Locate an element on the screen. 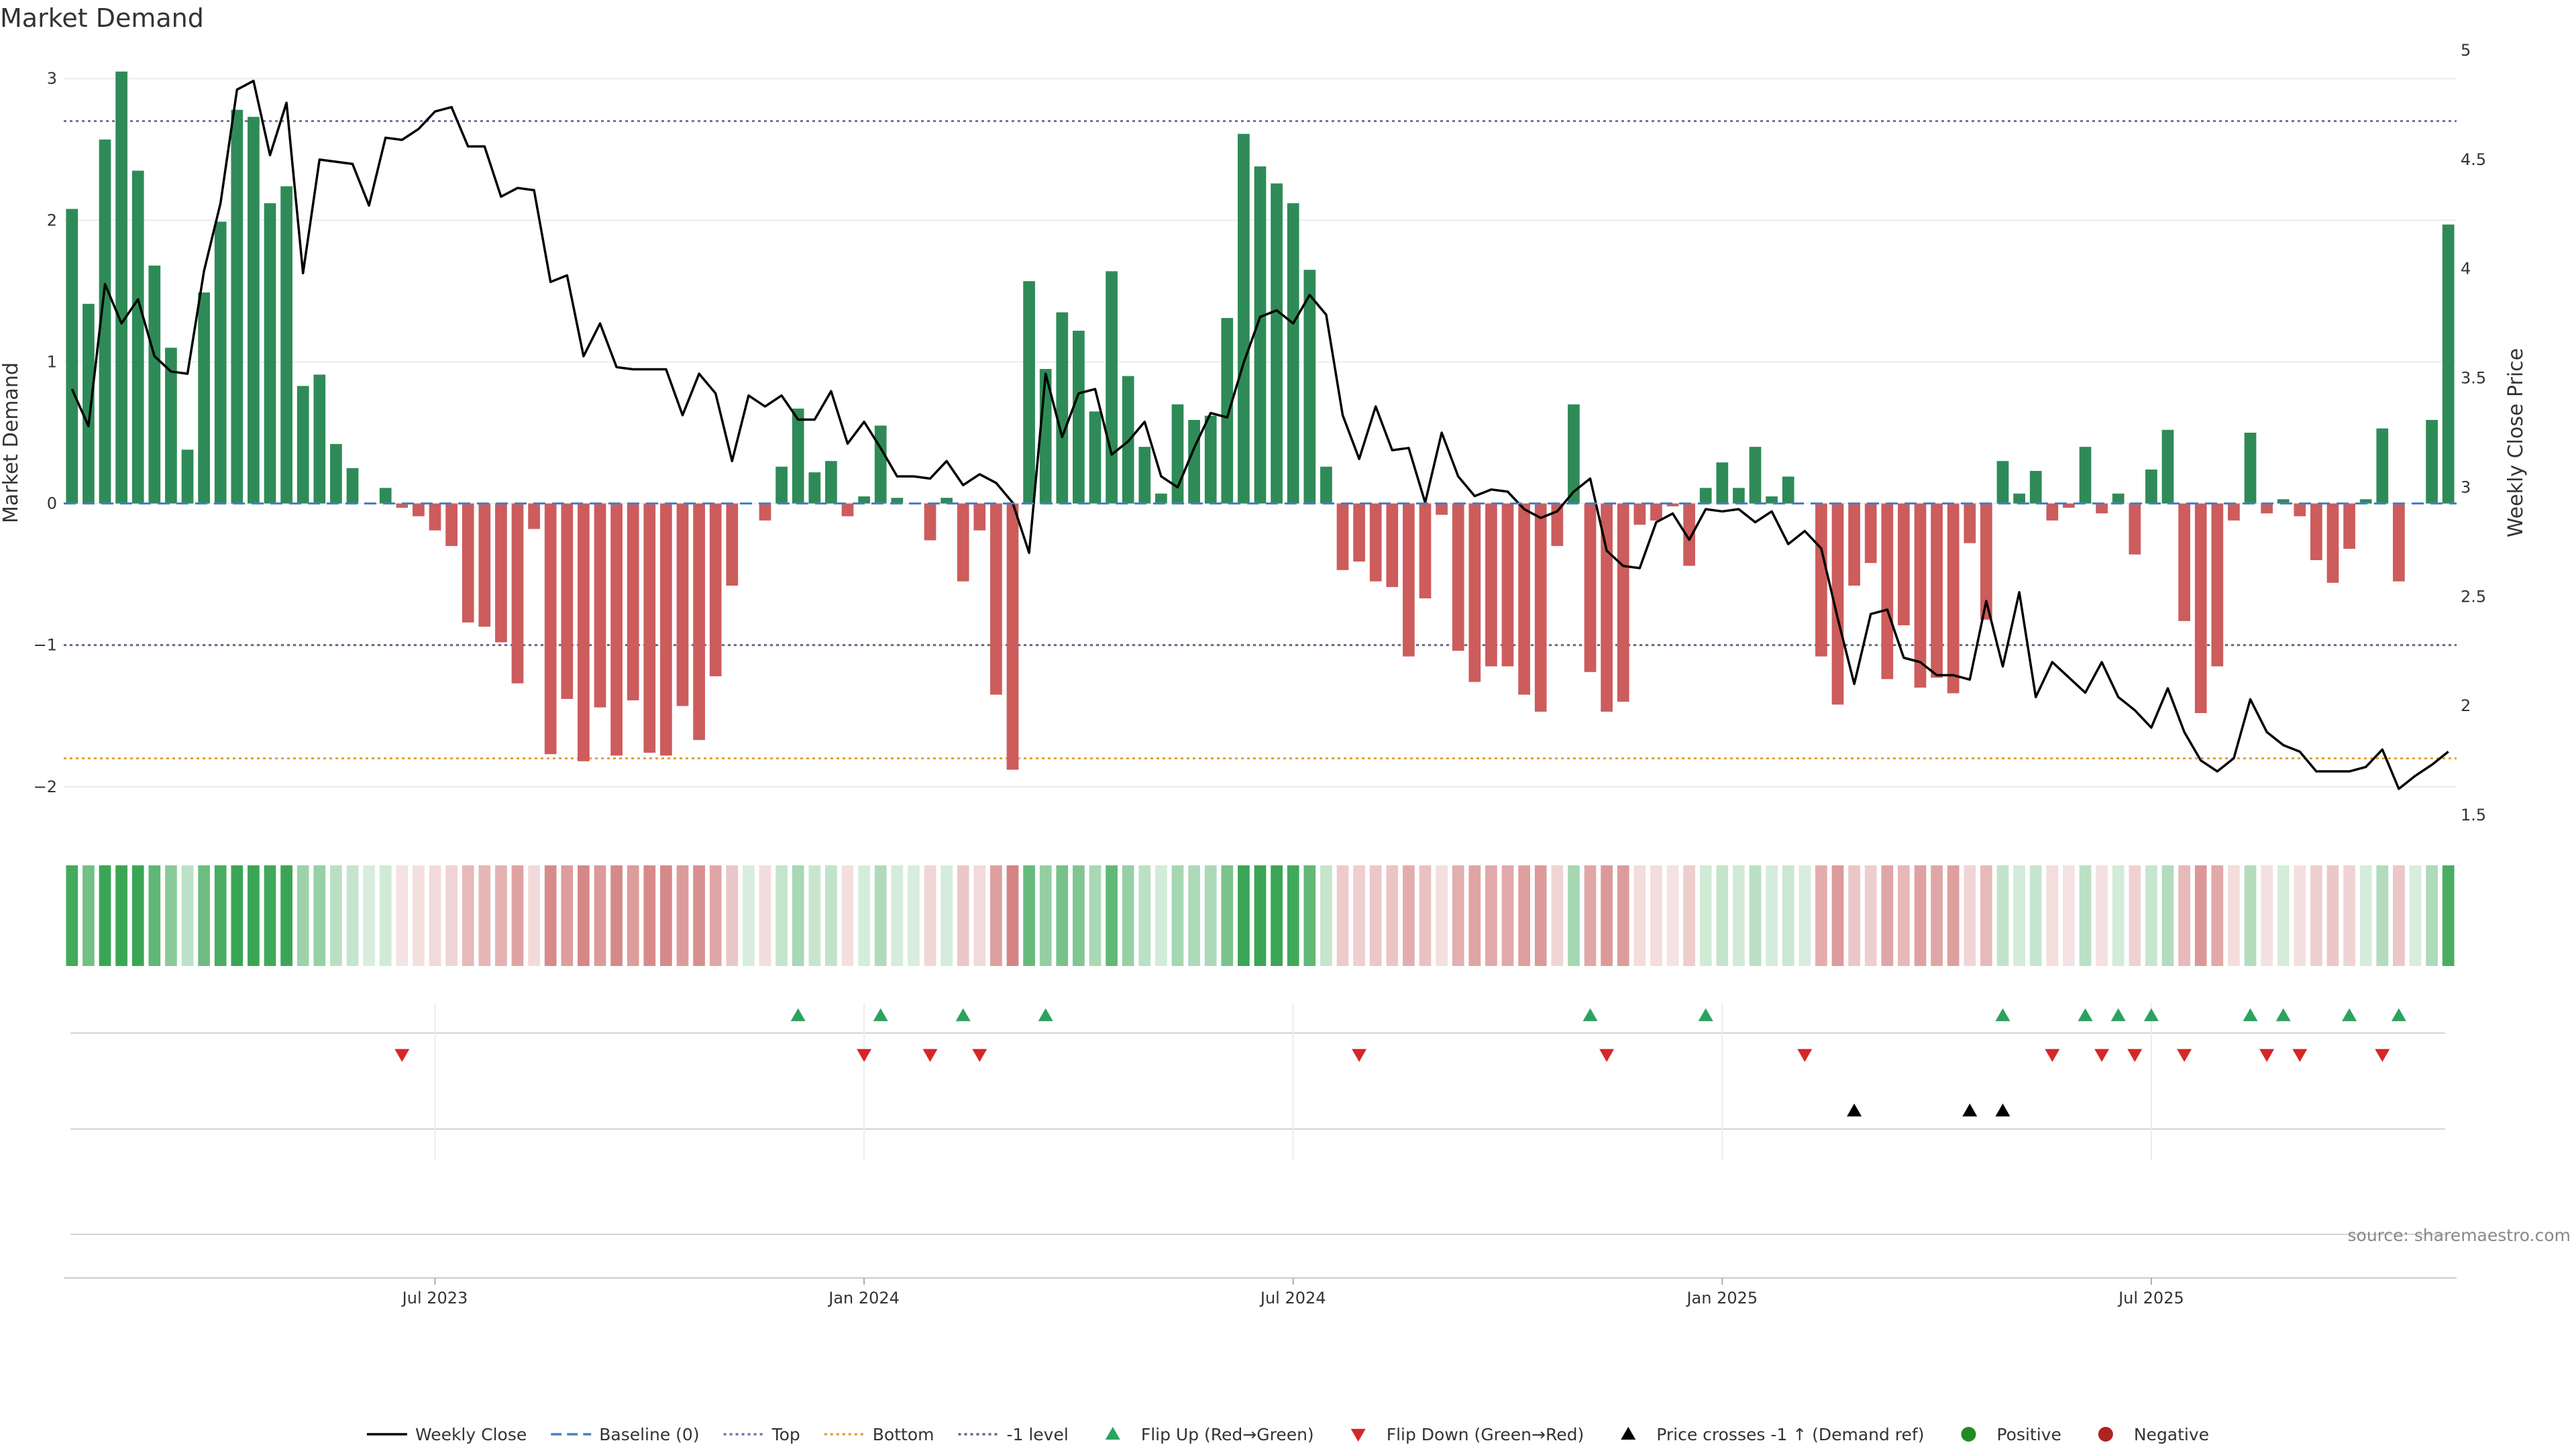 The height and width of the screenshot is (1449, 2576). date-tick-label: Jul 2025 is located at coordinates (2150, 1298).